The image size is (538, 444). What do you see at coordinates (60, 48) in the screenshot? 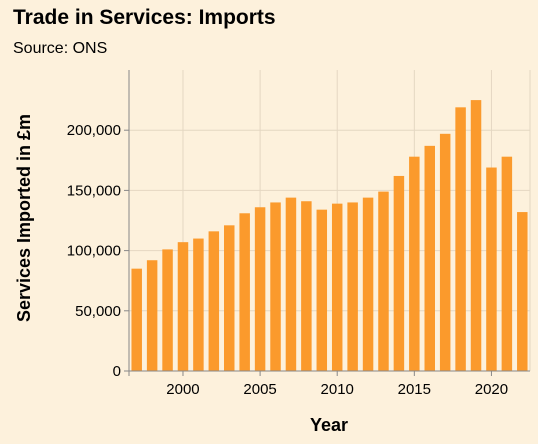
I see `chart-subtitle: Source: ONS` at bounding box center [60, 48].